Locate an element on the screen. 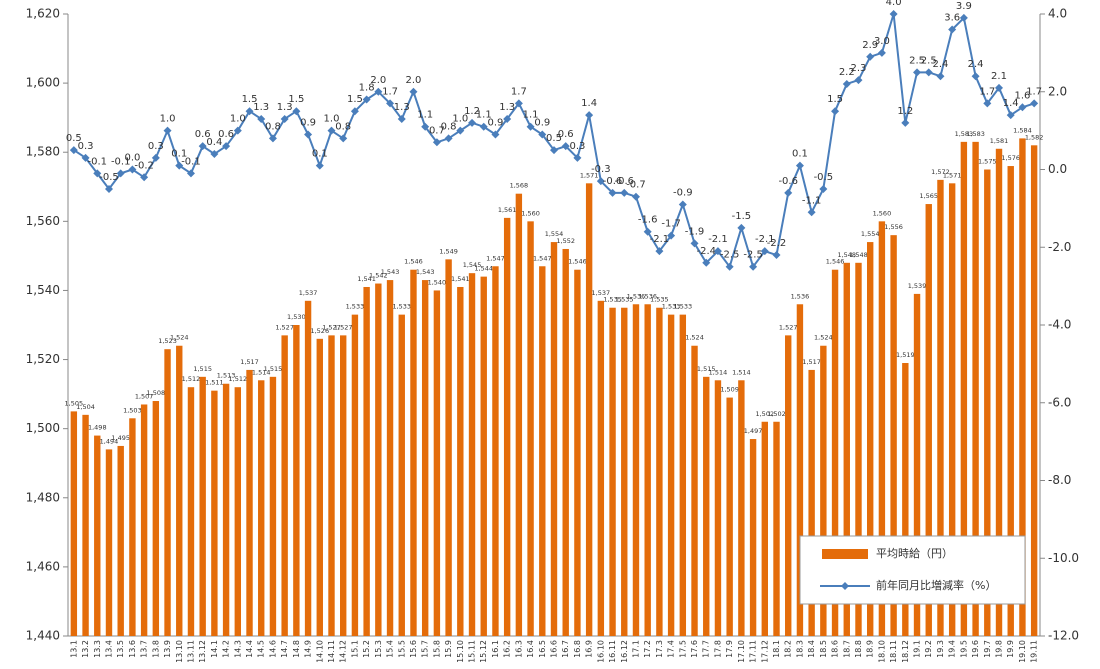 The width and height of the screenshot is (1100, 669). x-tick-label: 15.9 is located at coordinates (448, 649).